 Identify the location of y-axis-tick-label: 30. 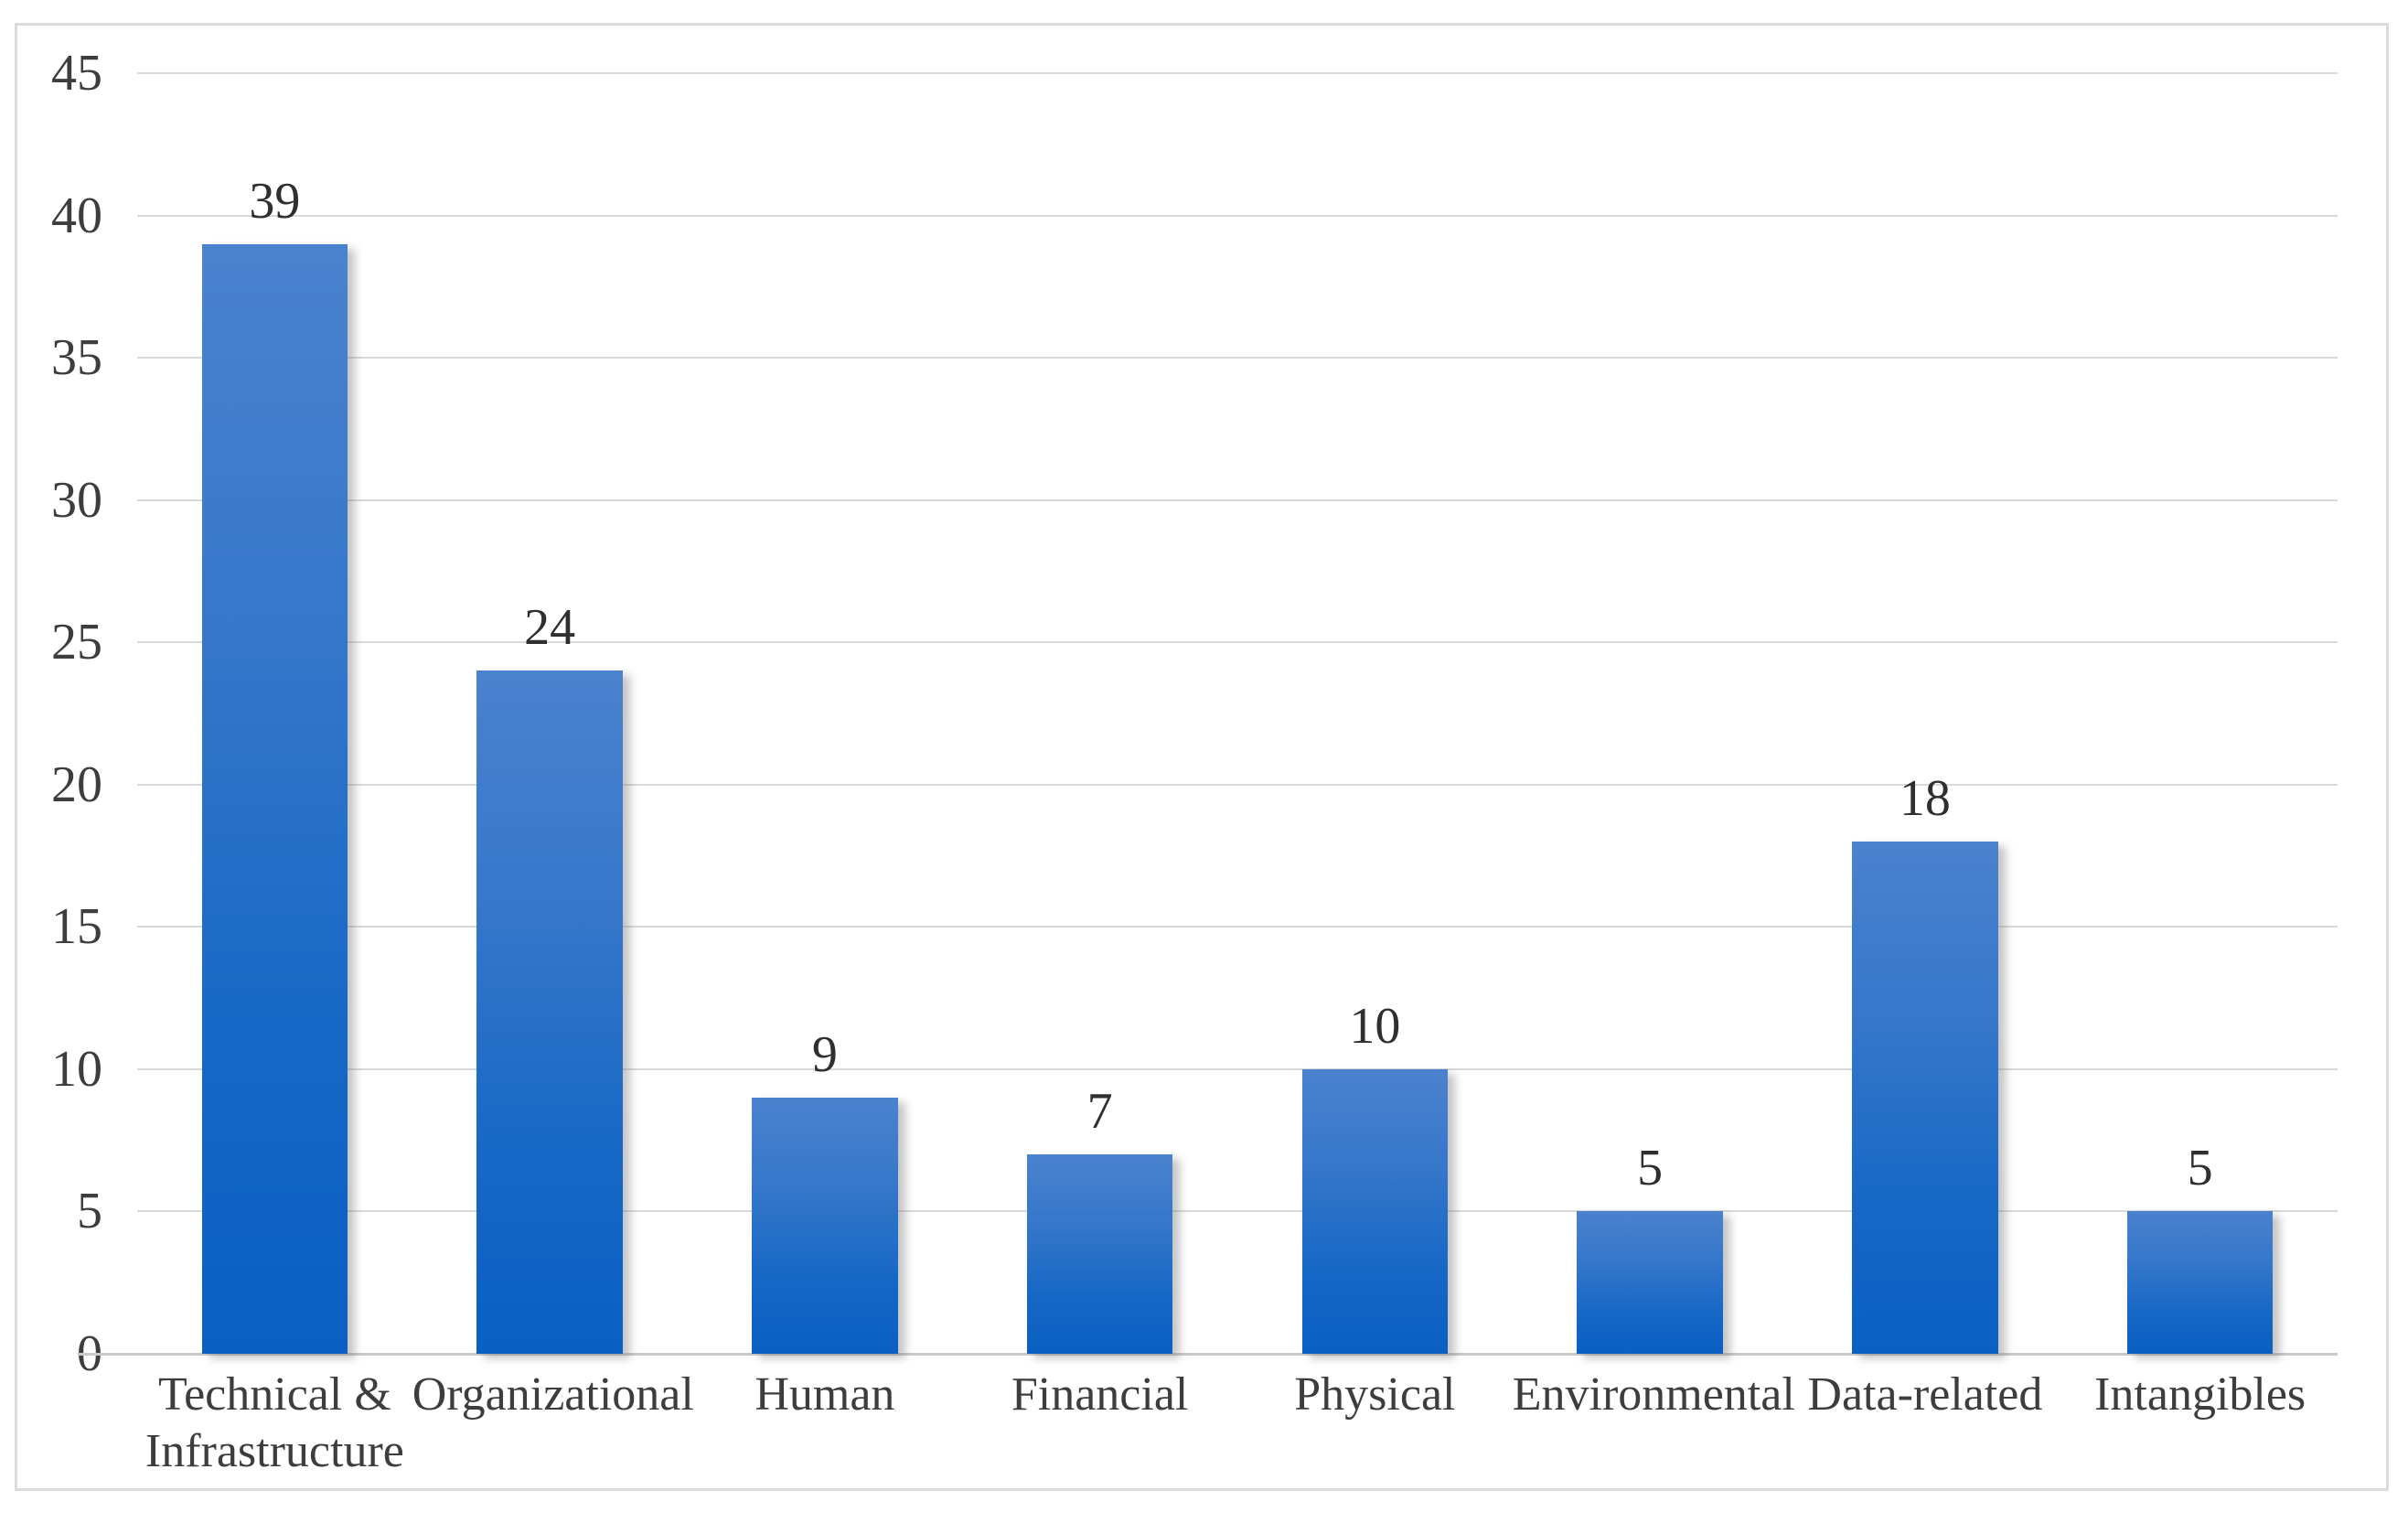
(76, 500).